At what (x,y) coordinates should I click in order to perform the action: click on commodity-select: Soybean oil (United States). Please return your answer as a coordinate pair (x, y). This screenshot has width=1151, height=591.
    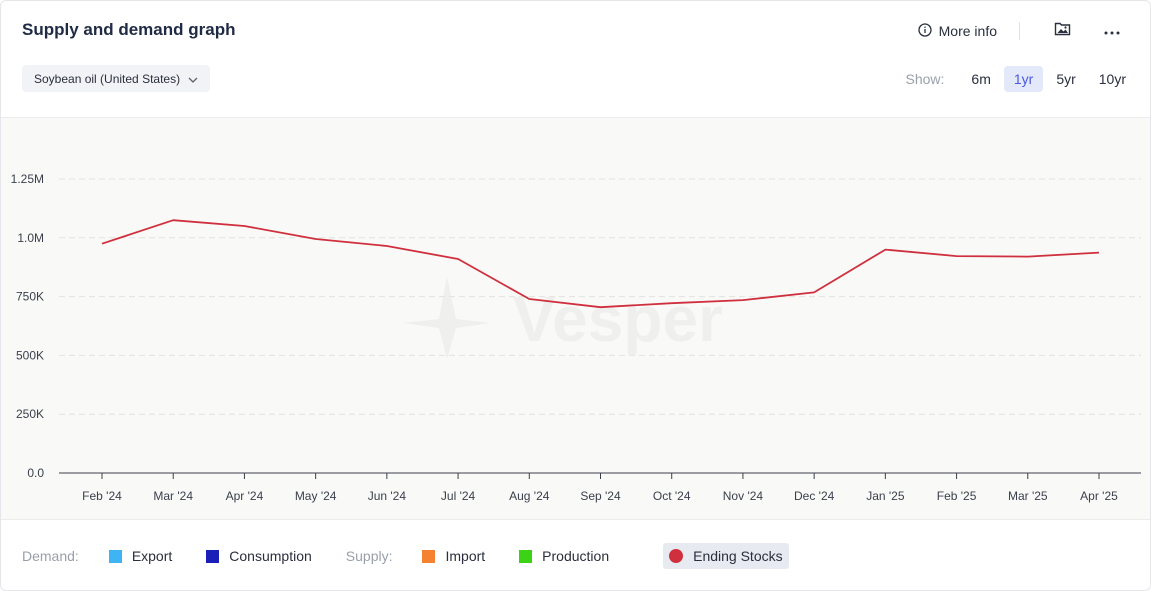
    Looking at the image, I should click on (116, 78).